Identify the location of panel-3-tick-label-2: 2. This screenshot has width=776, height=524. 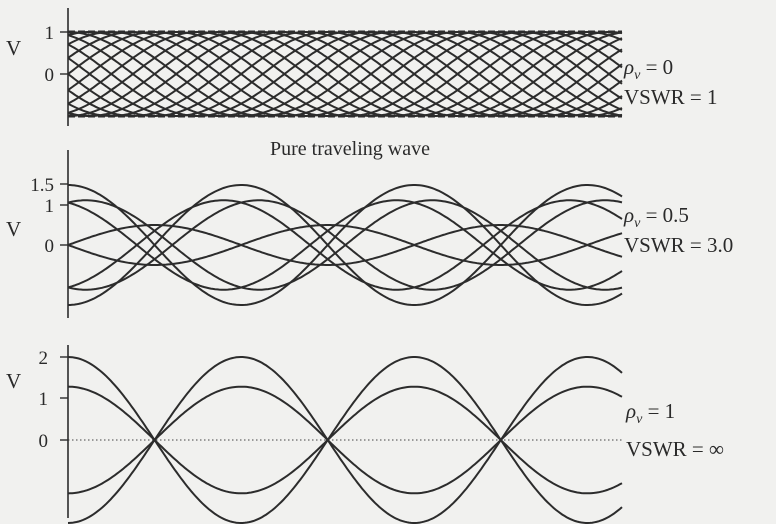
(44, 358).